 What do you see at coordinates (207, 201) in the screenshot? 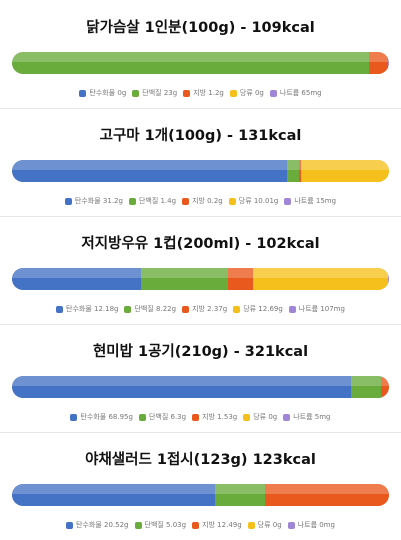
I see `legend-label: 지방 0.2g` at bounding box center [207, 201].